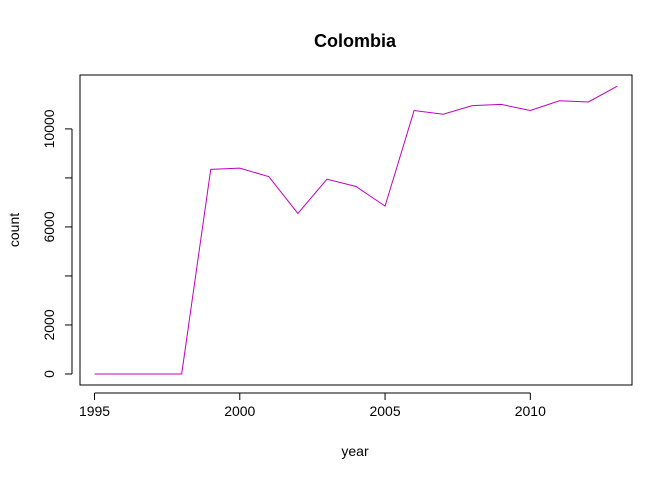 This screenshot has height=480, width=672. Describe the element at coordinates (384, 411) in the screenshot. I see `x-tick-label: 2005` at that location.